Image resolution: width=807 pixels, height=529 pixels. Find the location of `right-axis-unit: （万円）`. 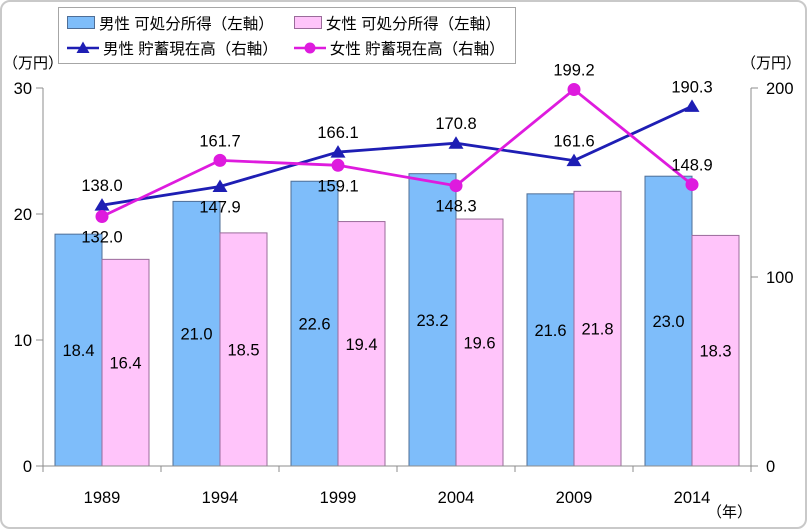

right-axis-unit: （万円） is located at coordinates (770, 63).